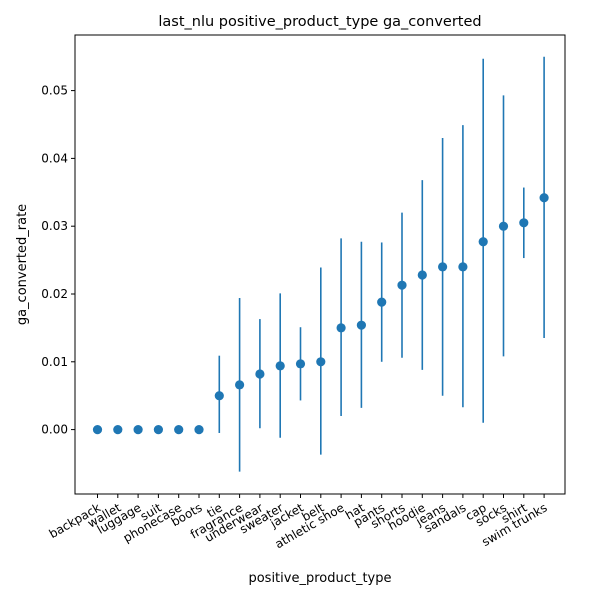 Image resolution: width=600 pixels, height=600 pixels. What do you see at coordinates (58, 260) in the screenshot?
I see `y-axis: 0.00 0.01 0.02 0.03 0.04 0.05` at bounding box center [58, 260].